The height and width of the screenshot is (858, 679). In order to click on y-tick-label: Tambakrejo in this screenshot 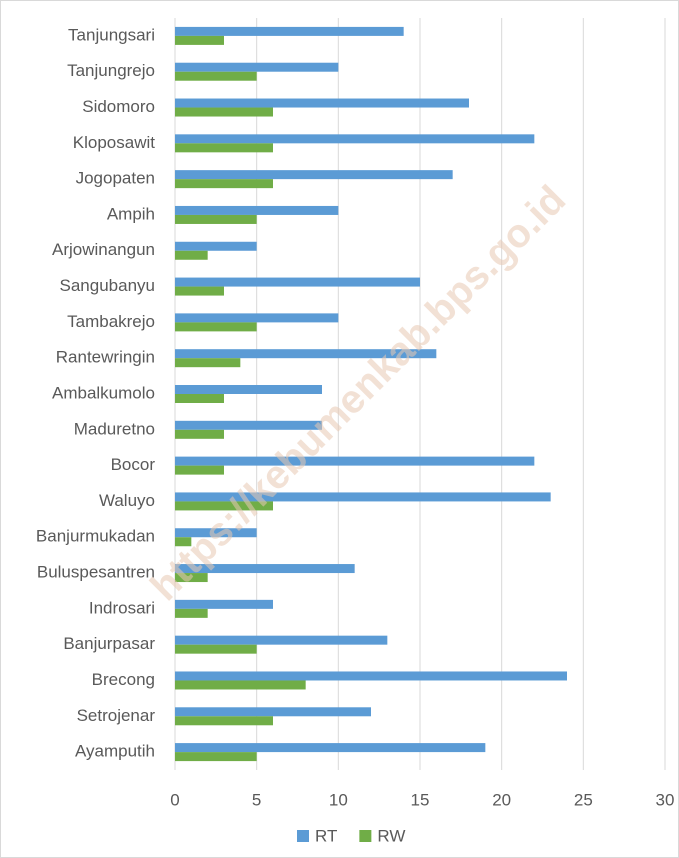, I will do `click(111, 321)`.